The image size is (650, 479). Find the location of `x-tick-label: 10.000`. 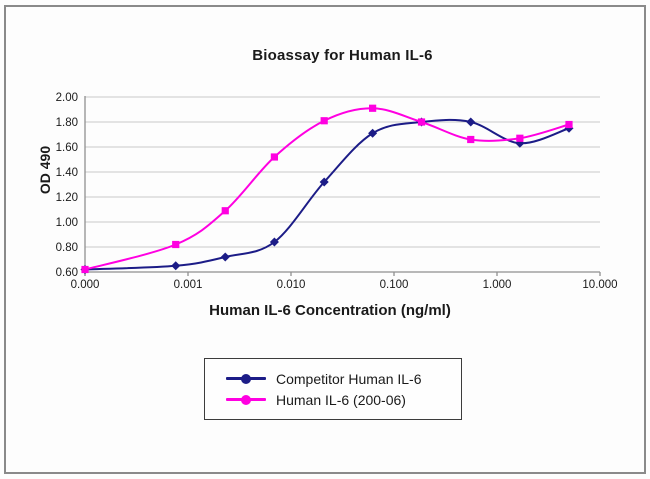

x-tick-label: 10.000 is located at coordinates (599, 285).